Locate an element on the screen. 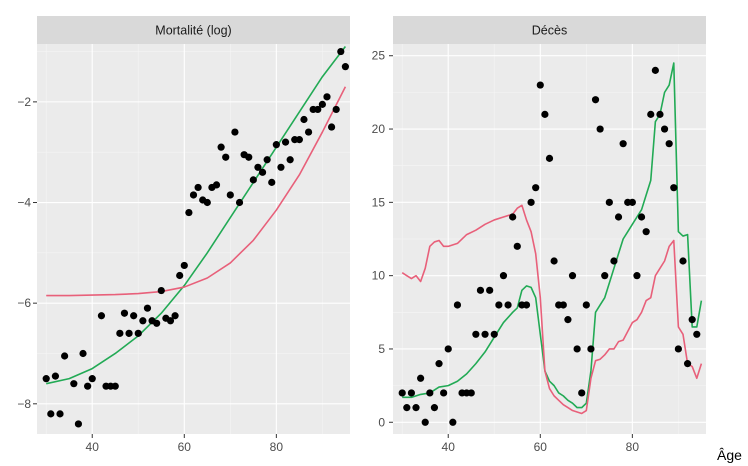 This screenshot has height=466, width=748. y-tick-label: 15 is located at coordinates (379, 202).